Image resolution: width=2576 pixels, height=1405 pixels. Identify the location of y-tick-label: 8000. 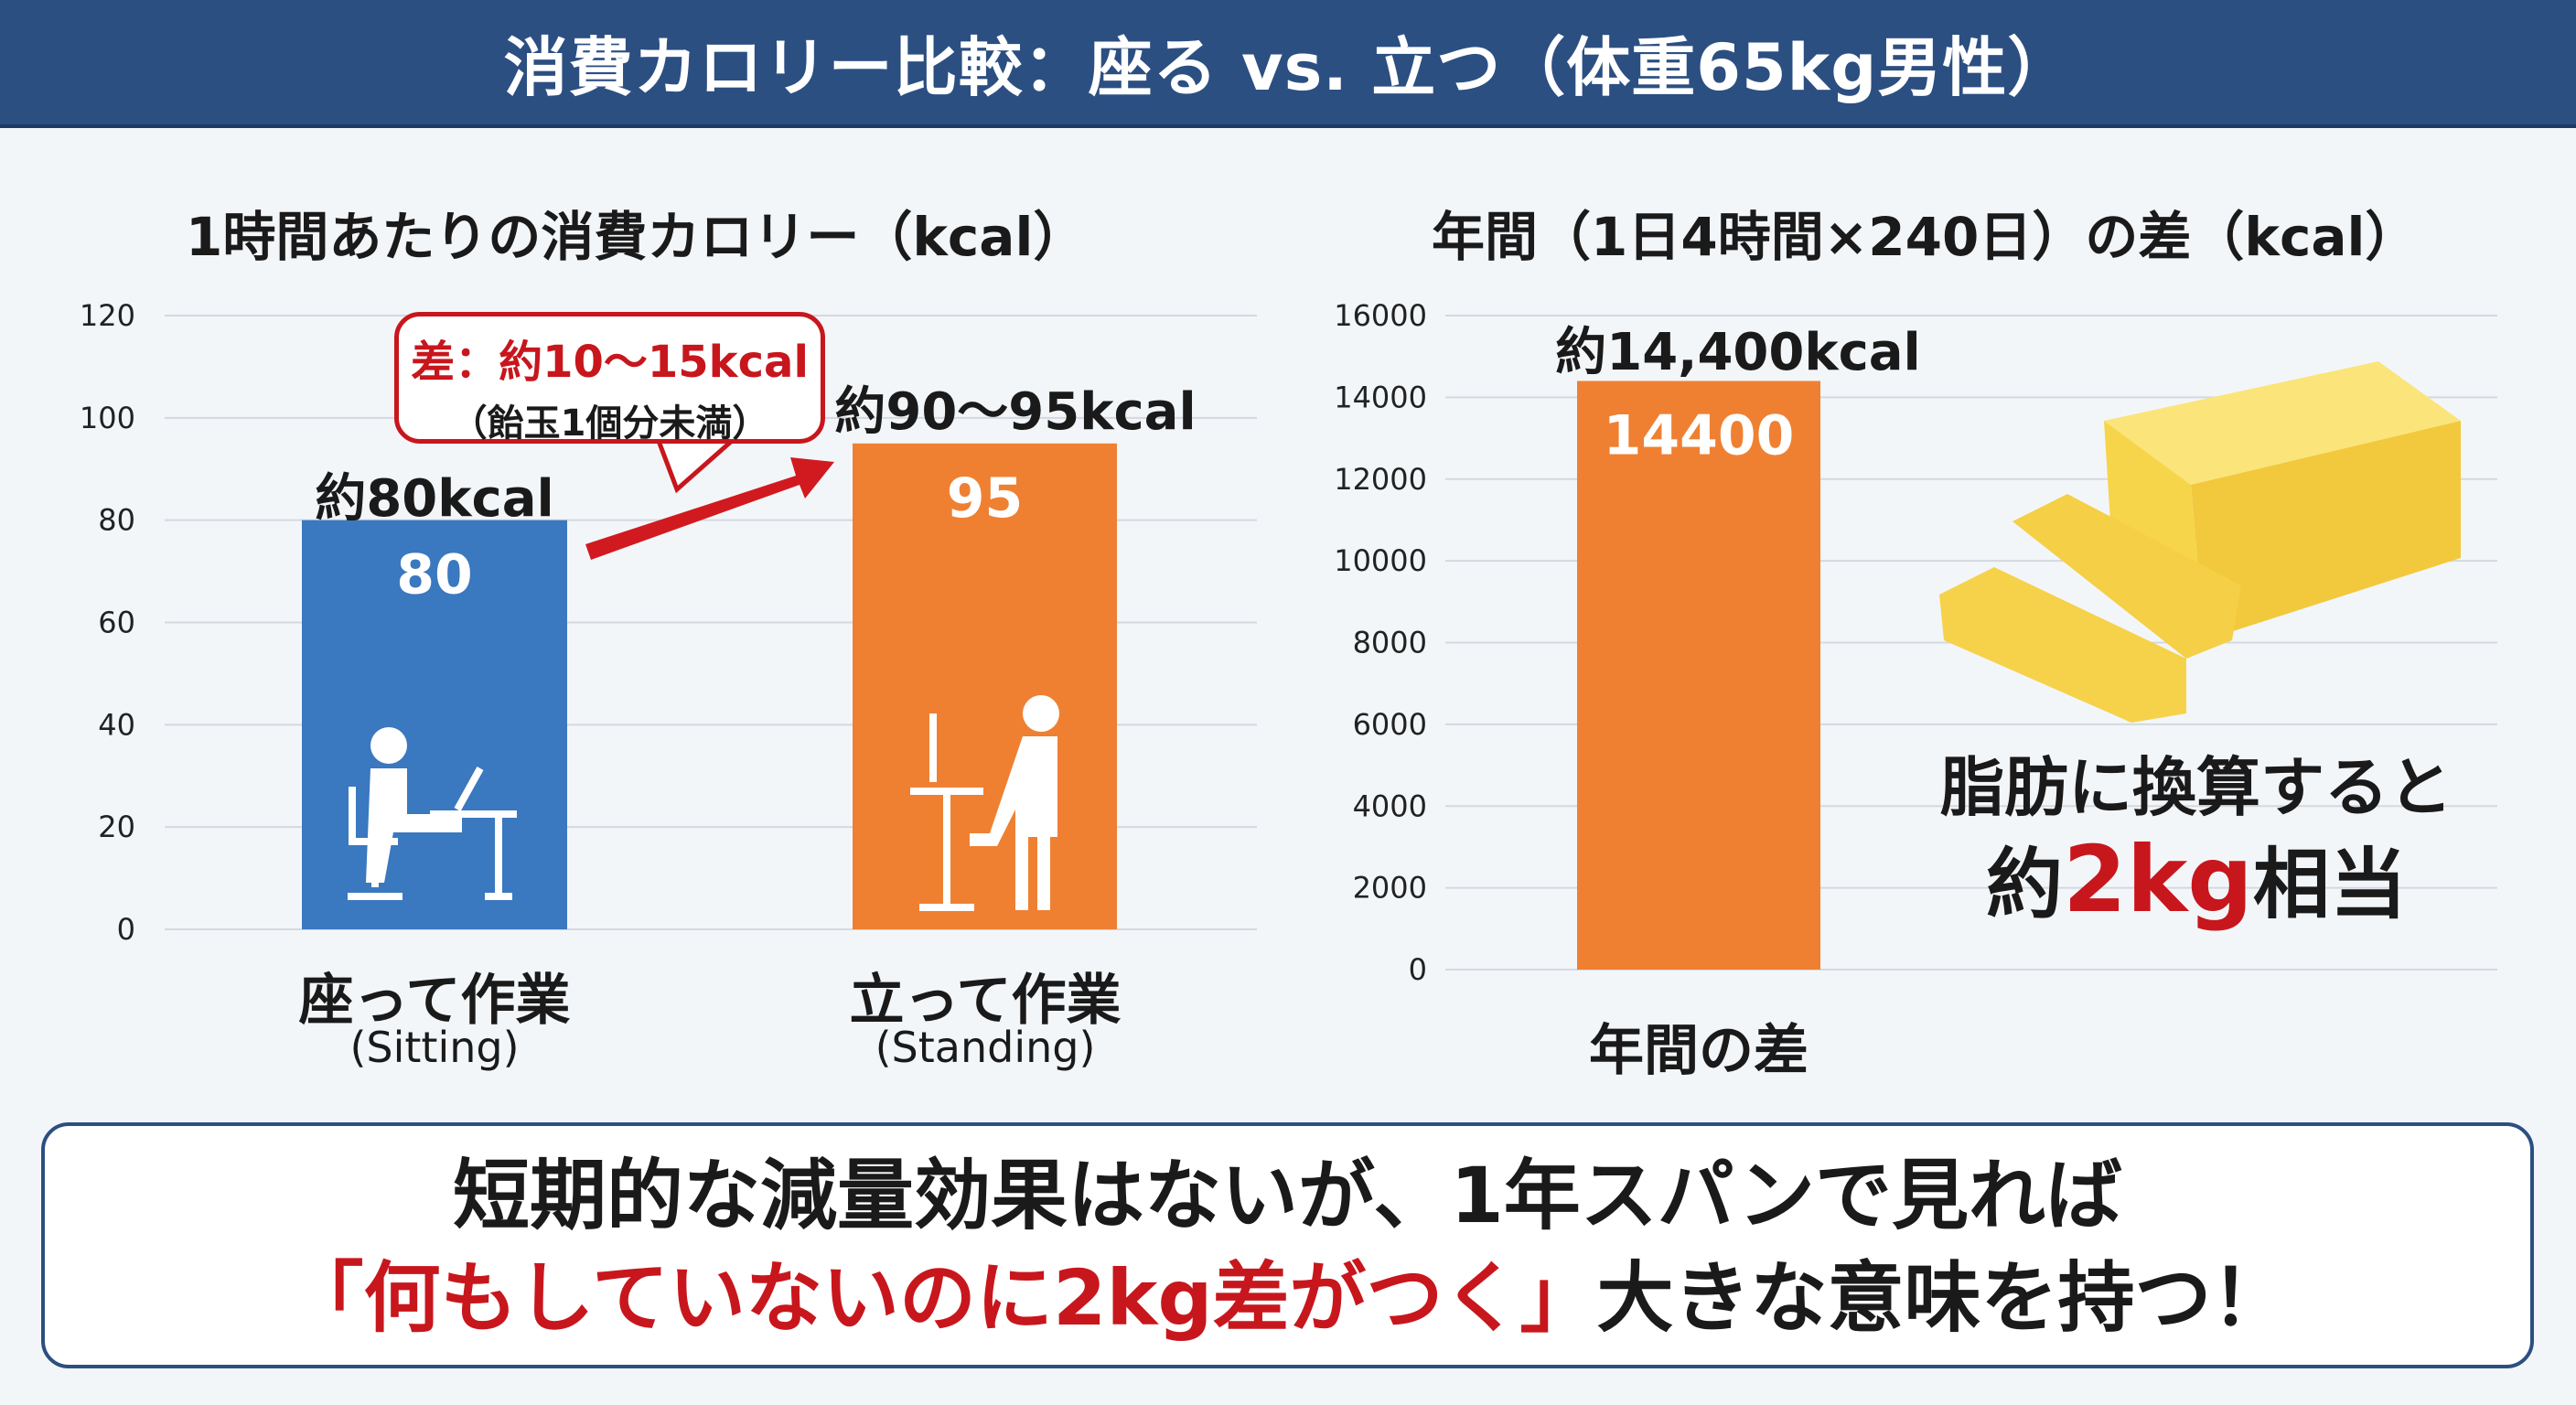
(1390, 643).